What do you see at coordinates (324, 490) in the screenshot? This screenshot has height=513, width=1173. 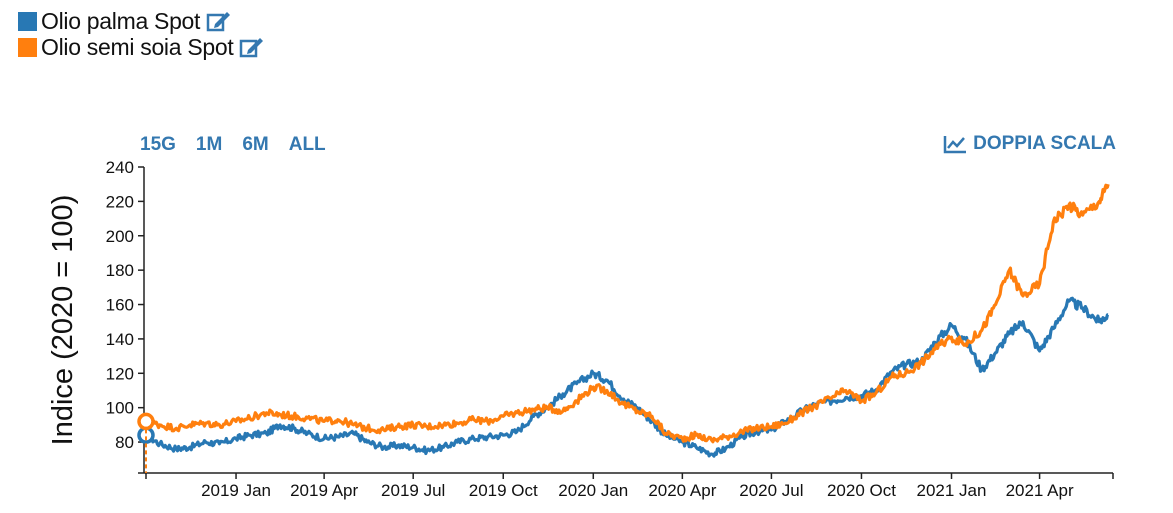 I see `x-tick-label: 2019 Apr` at bounding box center [324, 490].